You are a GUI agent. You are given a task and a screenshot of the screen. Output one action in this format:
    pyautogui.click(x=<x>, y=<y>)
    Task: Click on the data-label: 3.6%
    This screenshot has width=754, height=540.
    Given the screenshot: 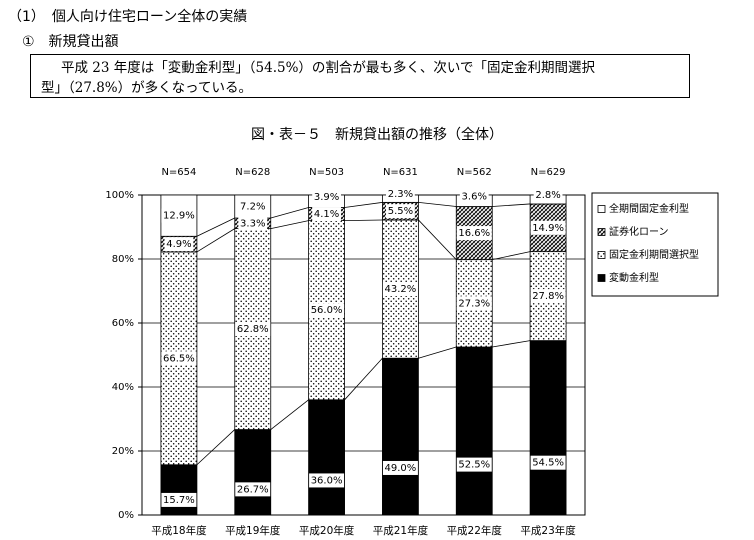 What is the action you would take?
    pyautogui.click(x=474, y=196)
    